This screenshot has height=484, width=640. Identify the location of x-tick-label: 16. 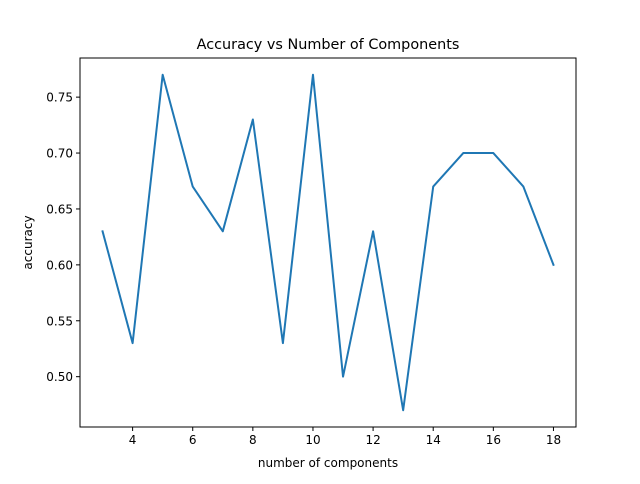
(493, 440).